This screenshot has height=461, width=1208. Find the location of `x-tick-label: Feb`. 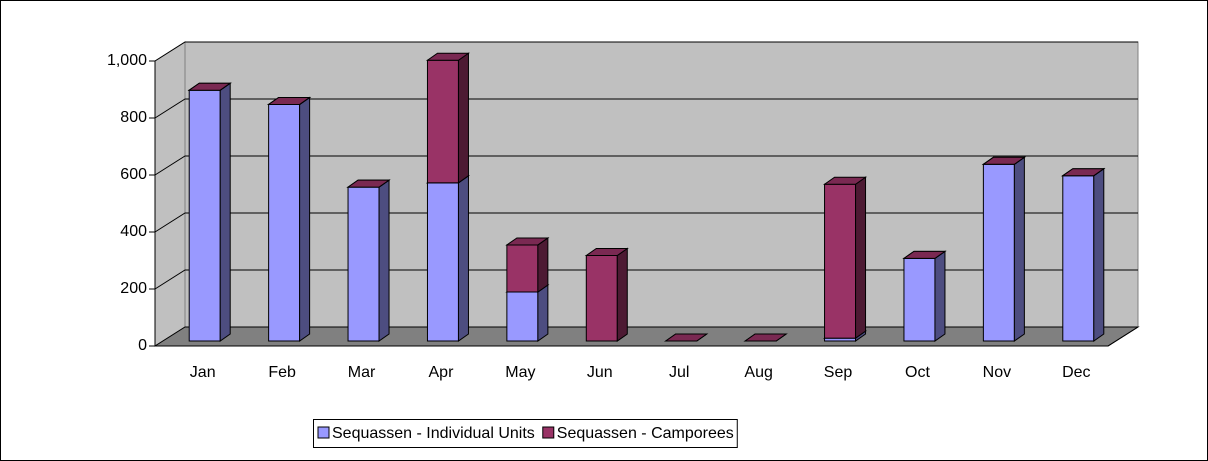

x-tick-label: Feb is located at coordinates (282, 372).